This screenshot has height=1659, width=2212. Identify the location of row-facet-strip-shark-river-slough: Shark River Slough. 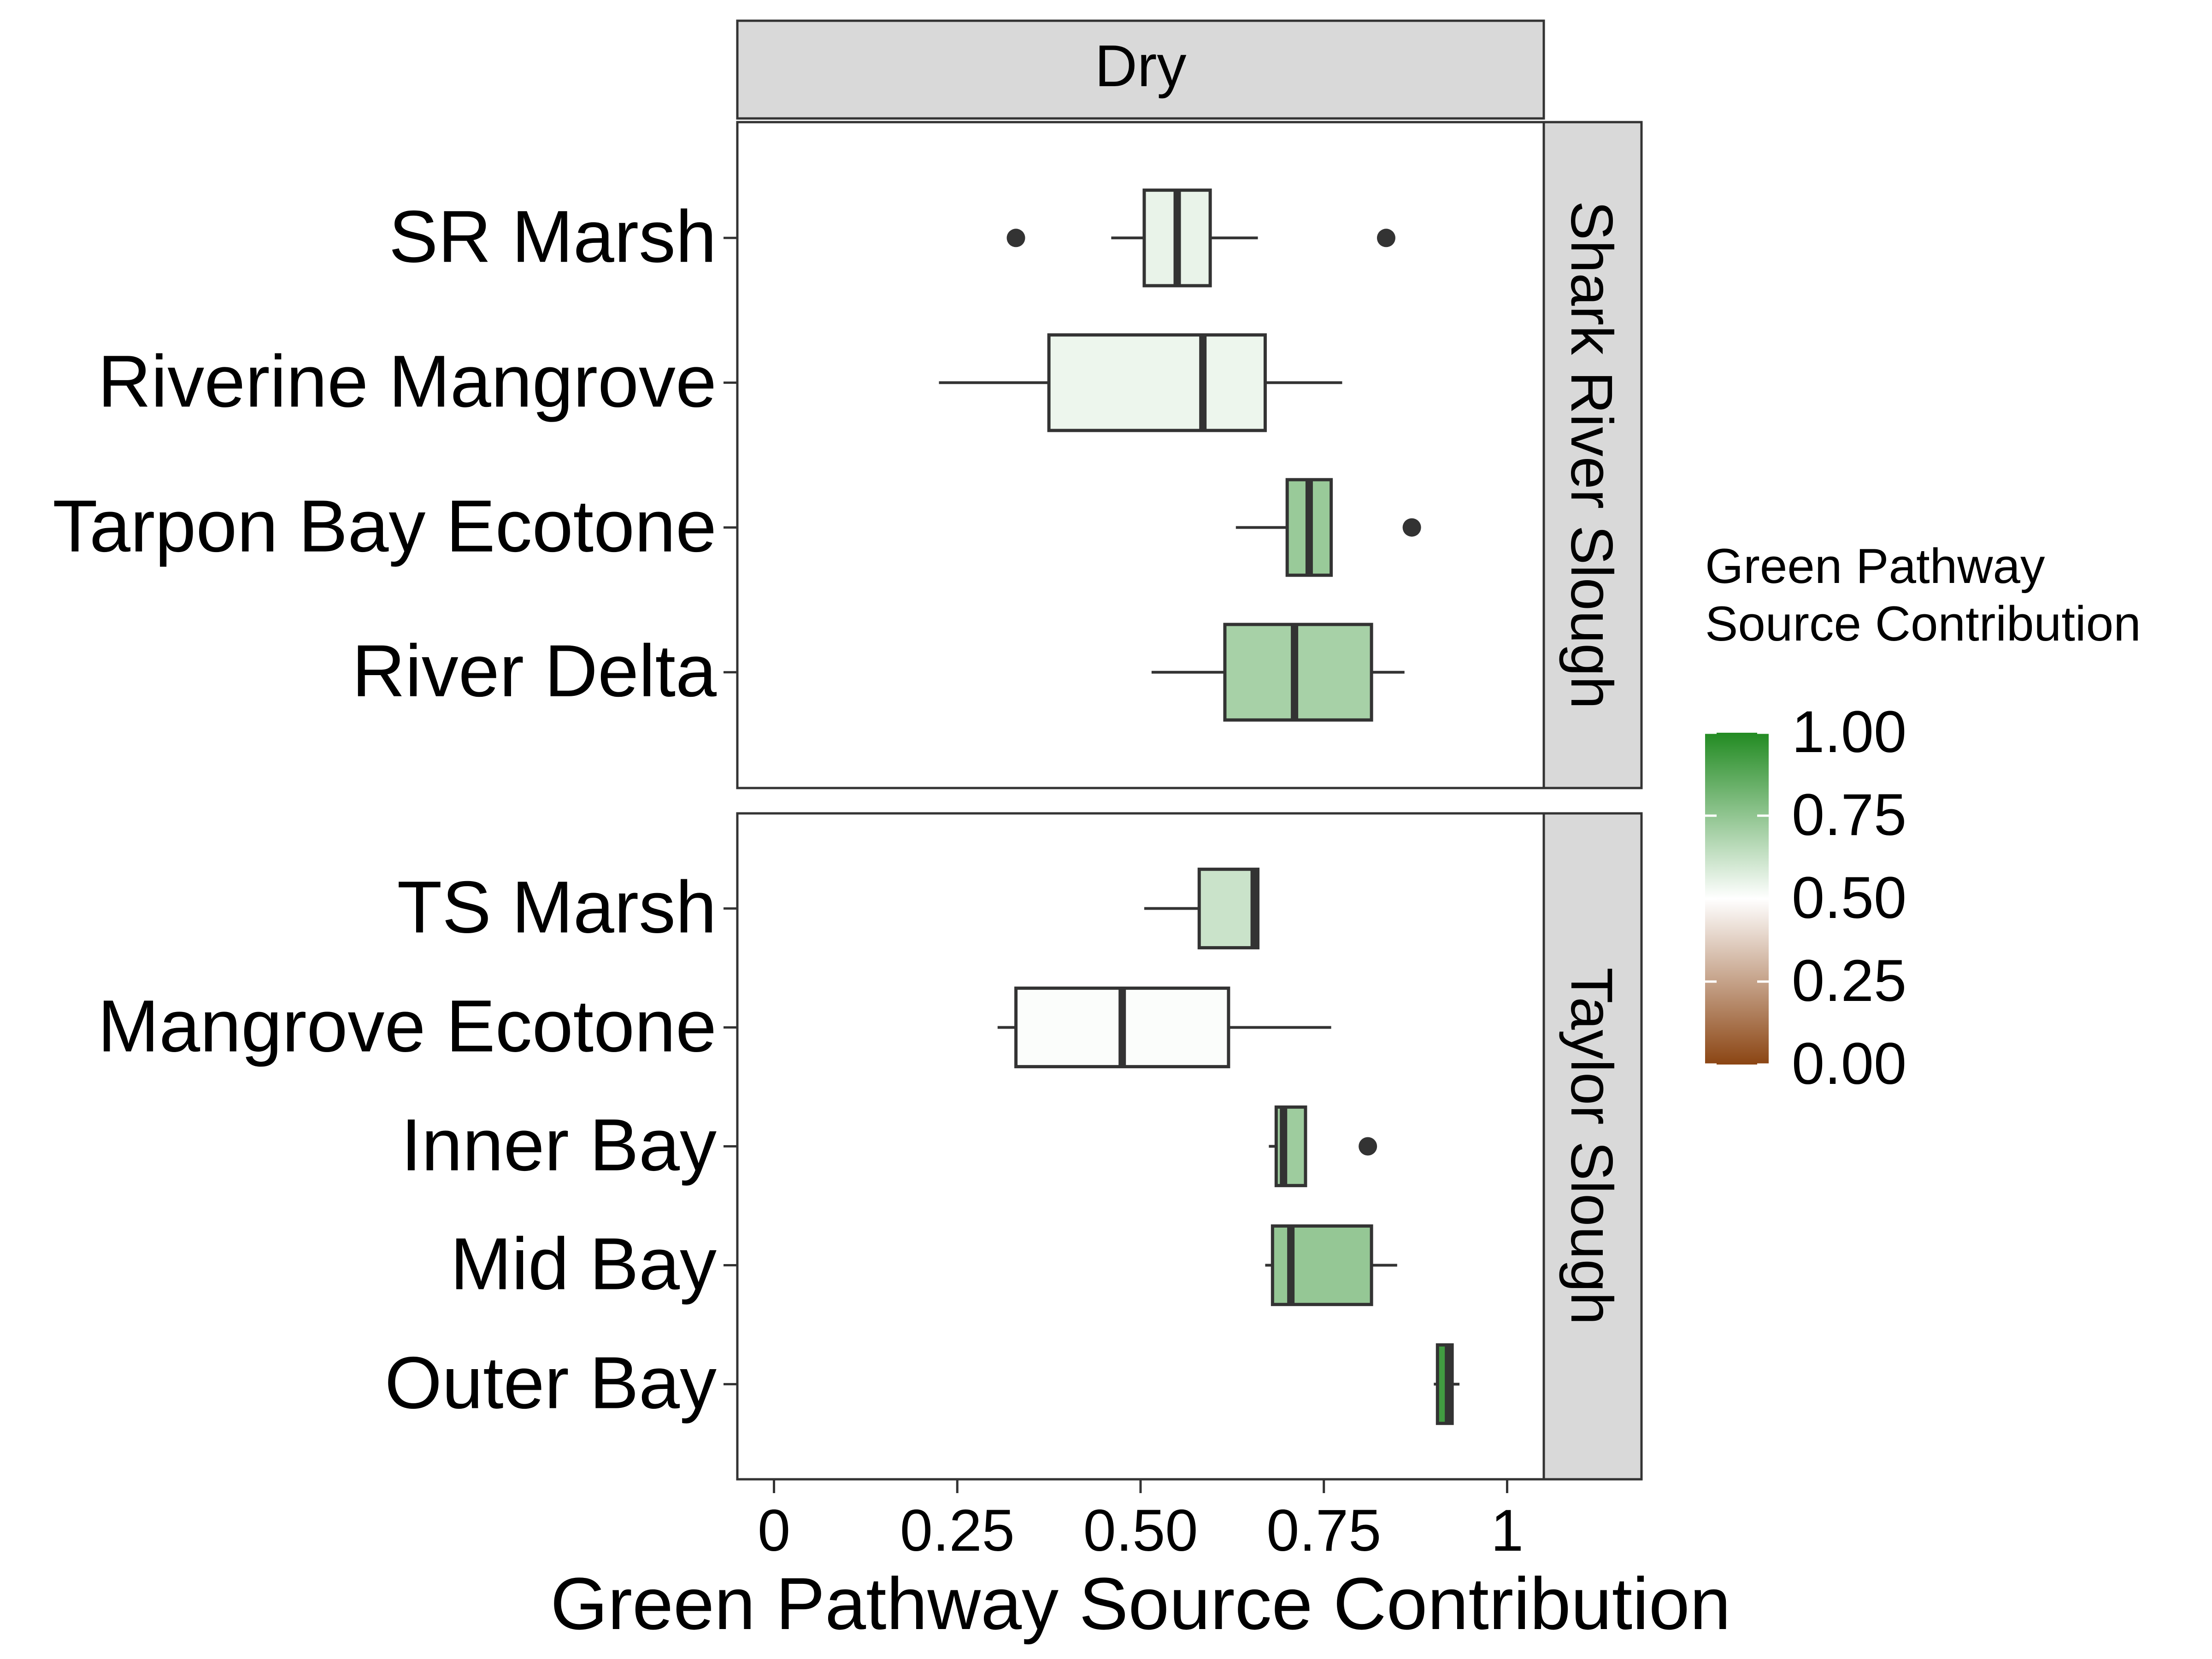
(1592, 455).